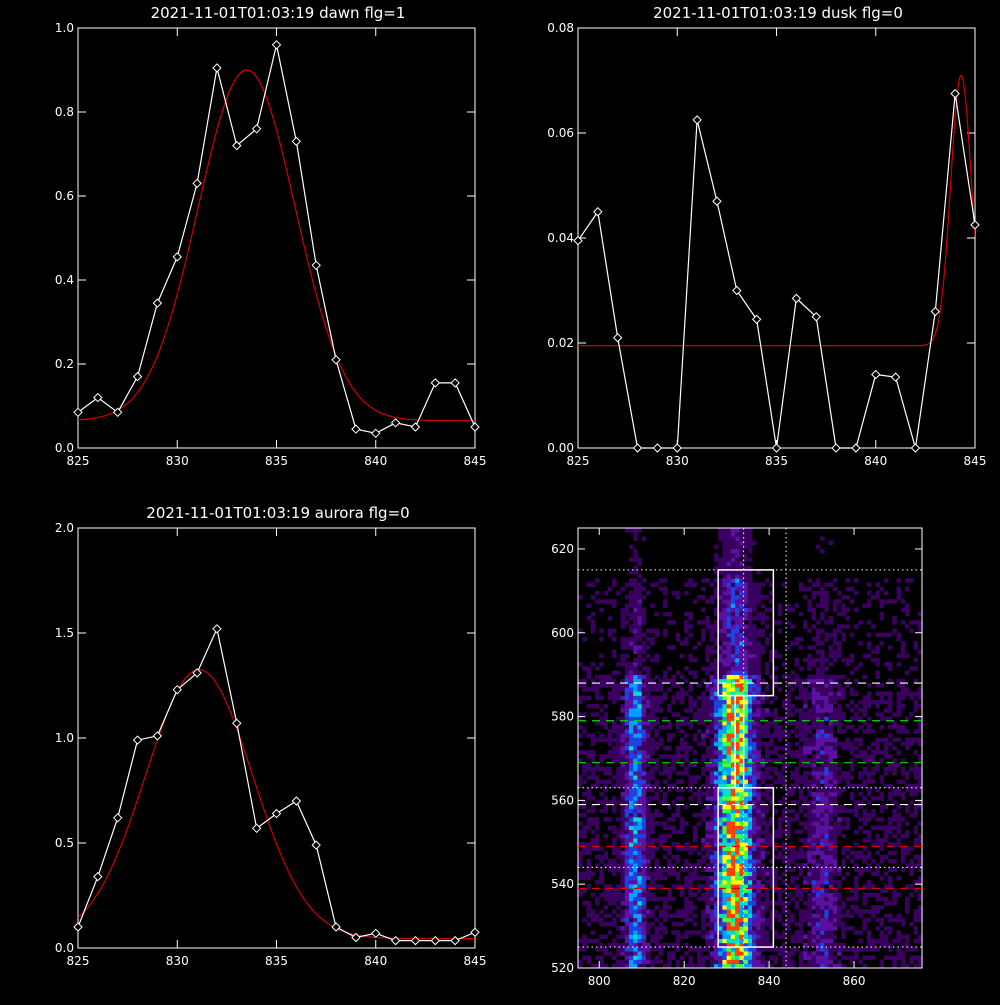 Image resolution: width=1000 pixels, height=1005 pixels. What do you see at coordinates (599, 981) in the screenshot?
I see `x-tick-label: 800` at bounding box center [599, 981].